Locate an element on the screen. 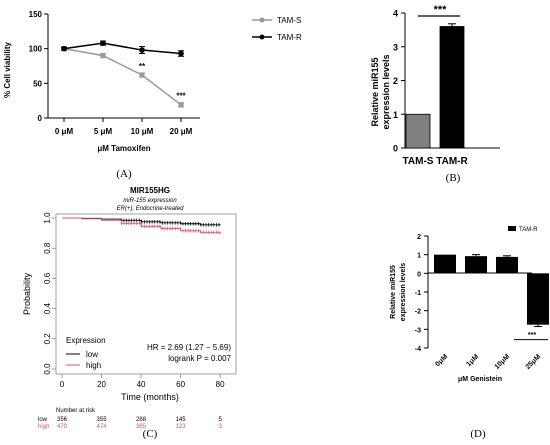 This screenshot has width=550, height=445. chart-c-ylabel: Probability is located at coordinates (27, 293).